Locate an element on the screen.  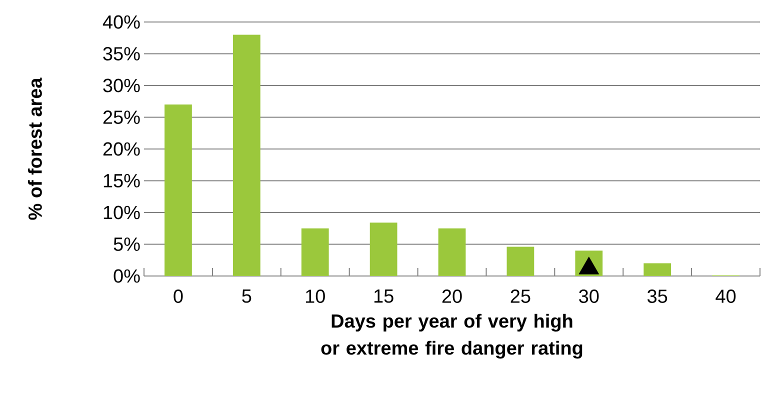
x-tick-label: 40 is located at coordinates (726, 296).